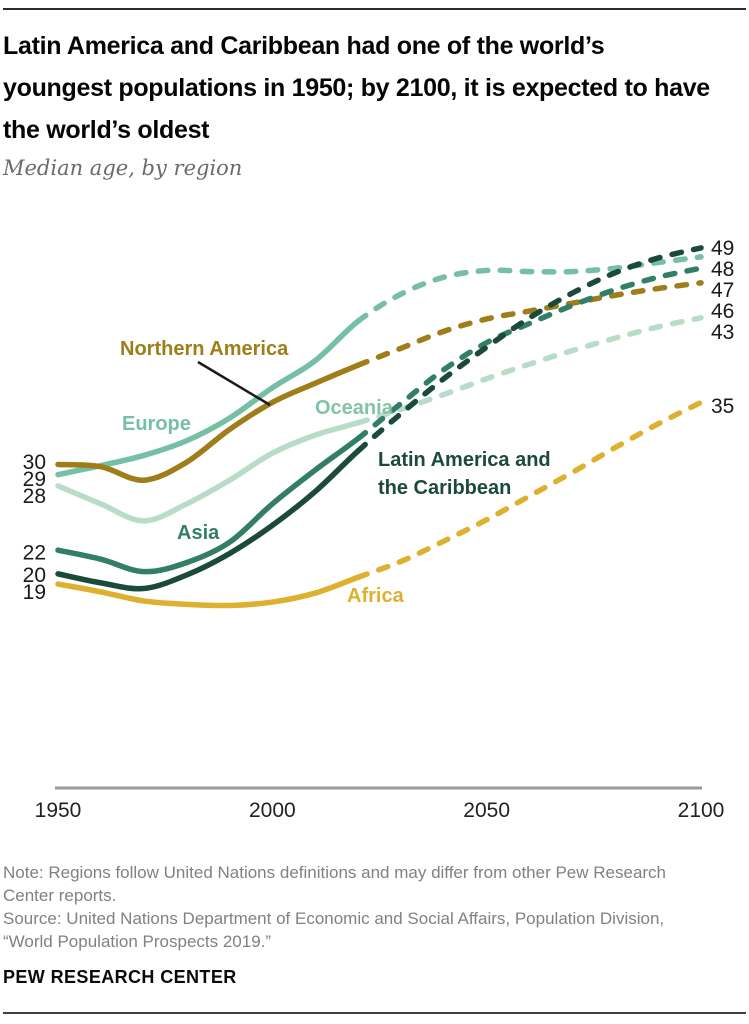 This screenshot has width=749, height=1024. Describe the element at coordinates (376, 596) in the screenshot. I see `series-label-africa: Africa` at that location.